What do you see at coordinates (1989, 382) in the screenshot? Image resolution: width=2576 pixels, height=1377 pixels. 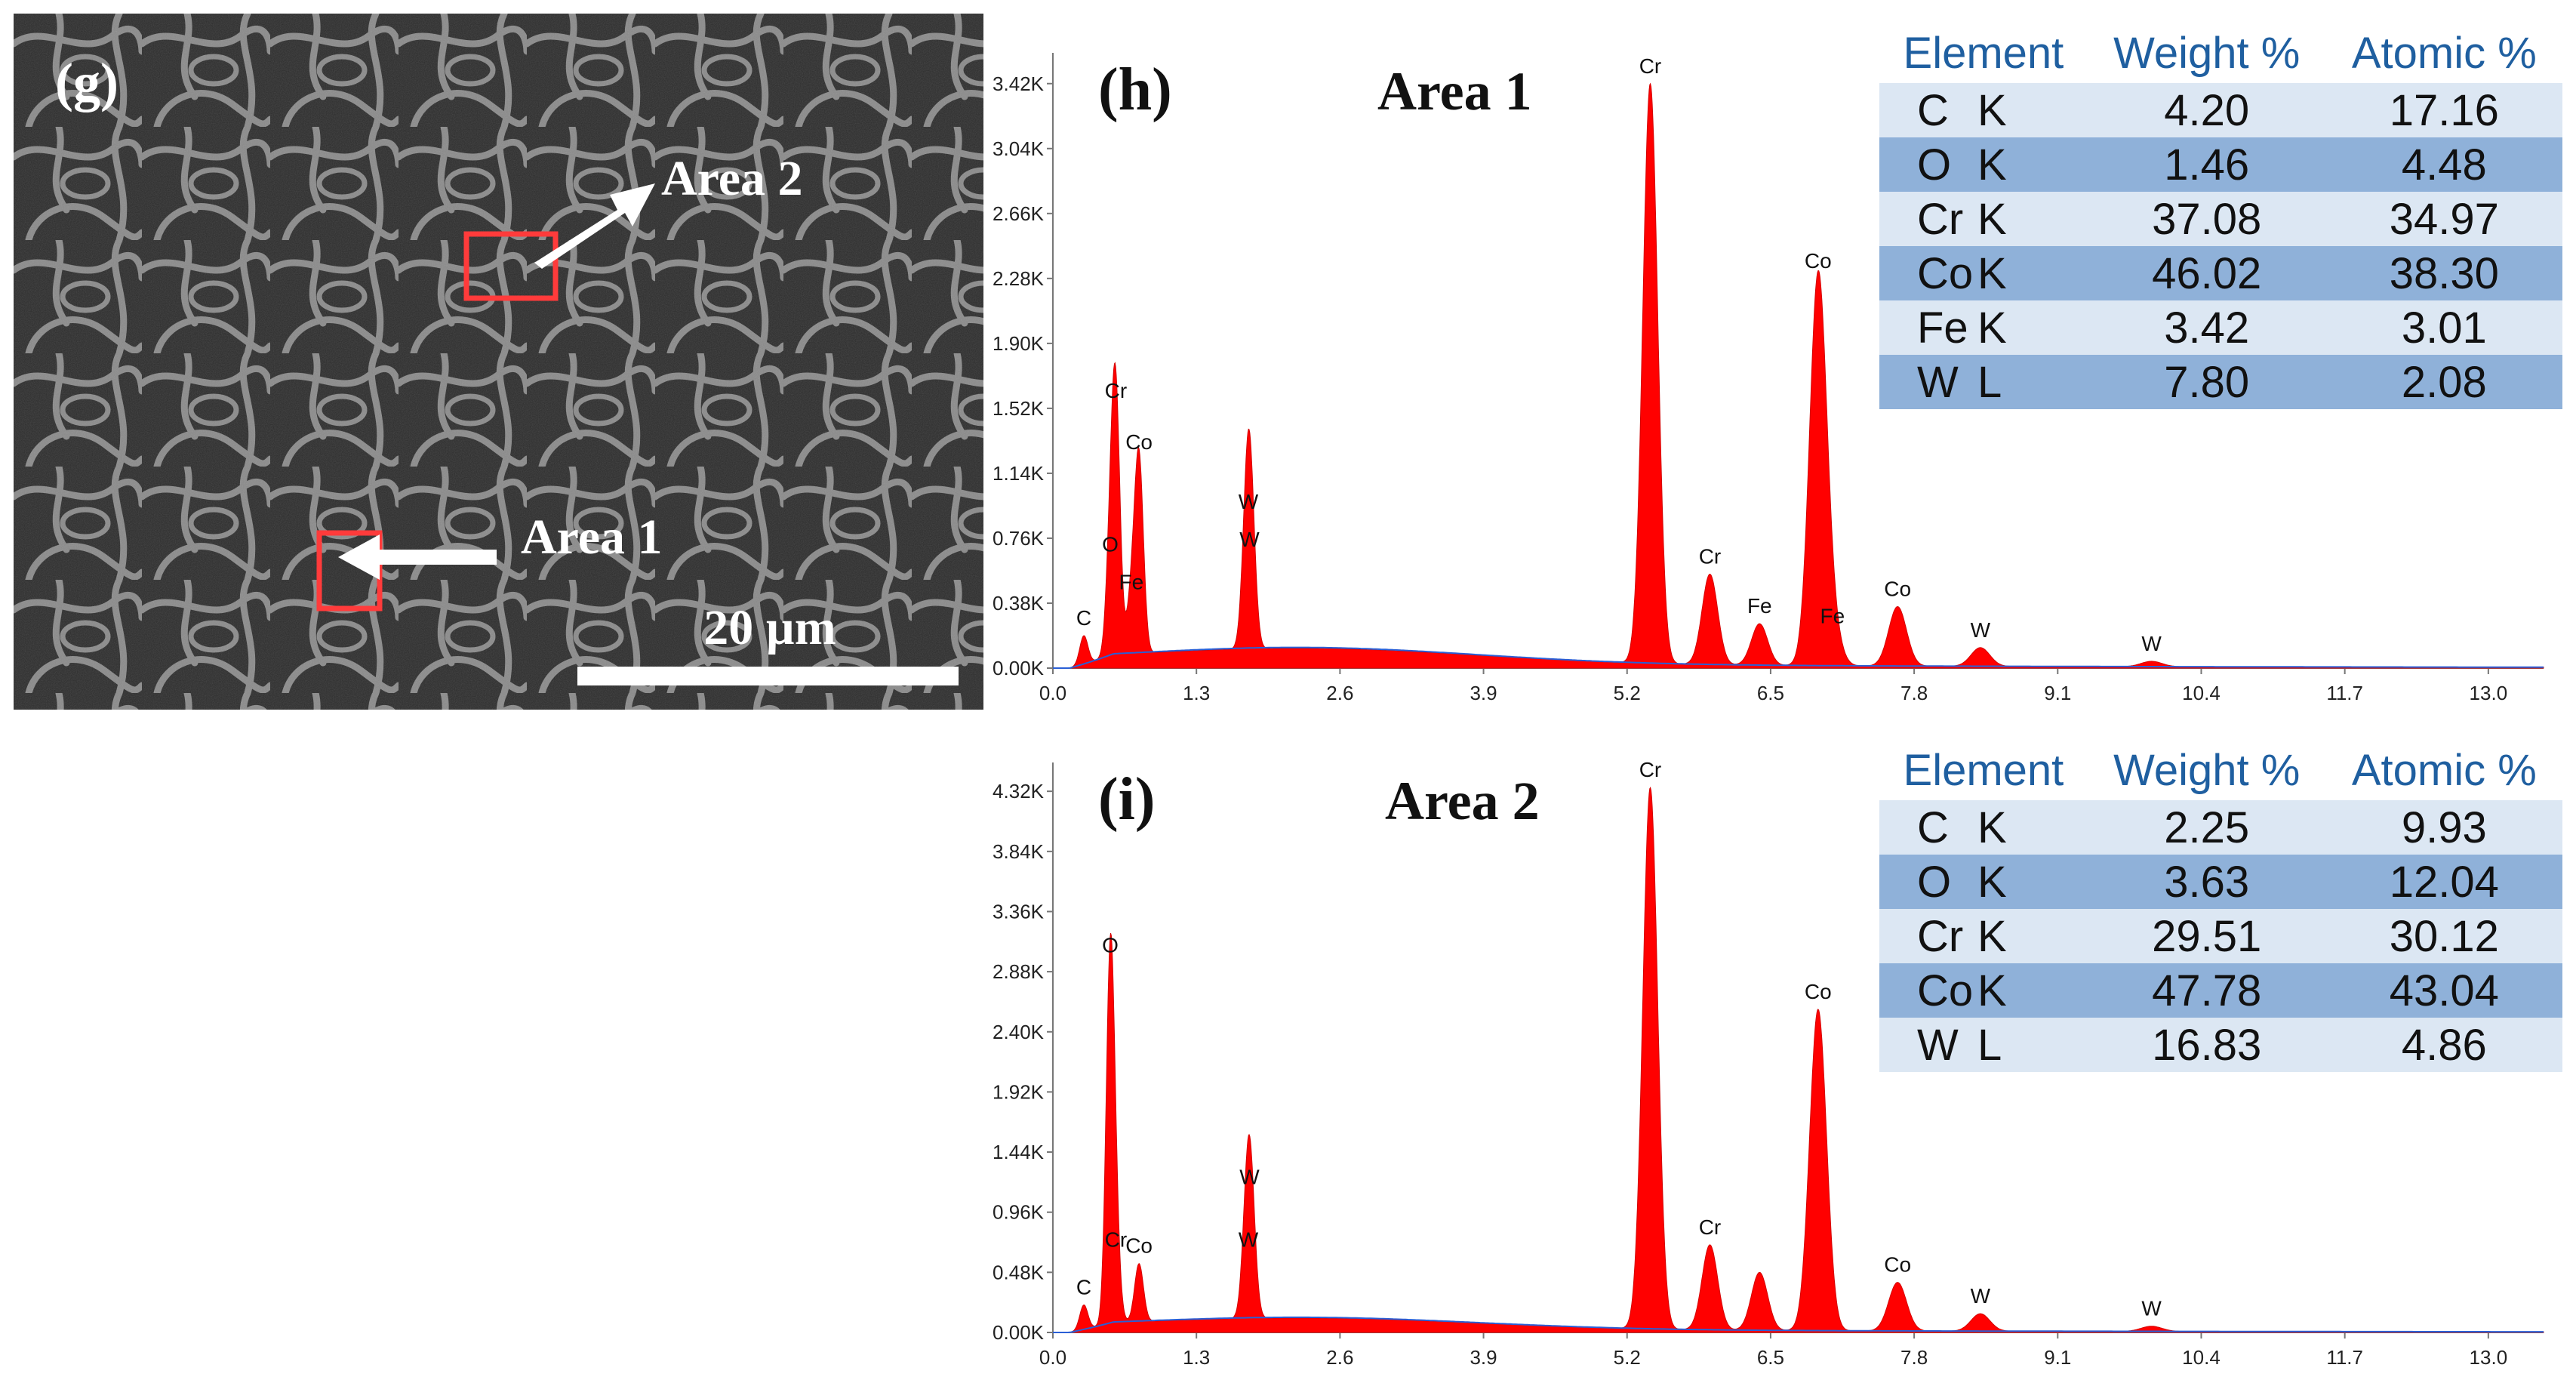 I see `element-line: L` at bounding box center [1989, 382].